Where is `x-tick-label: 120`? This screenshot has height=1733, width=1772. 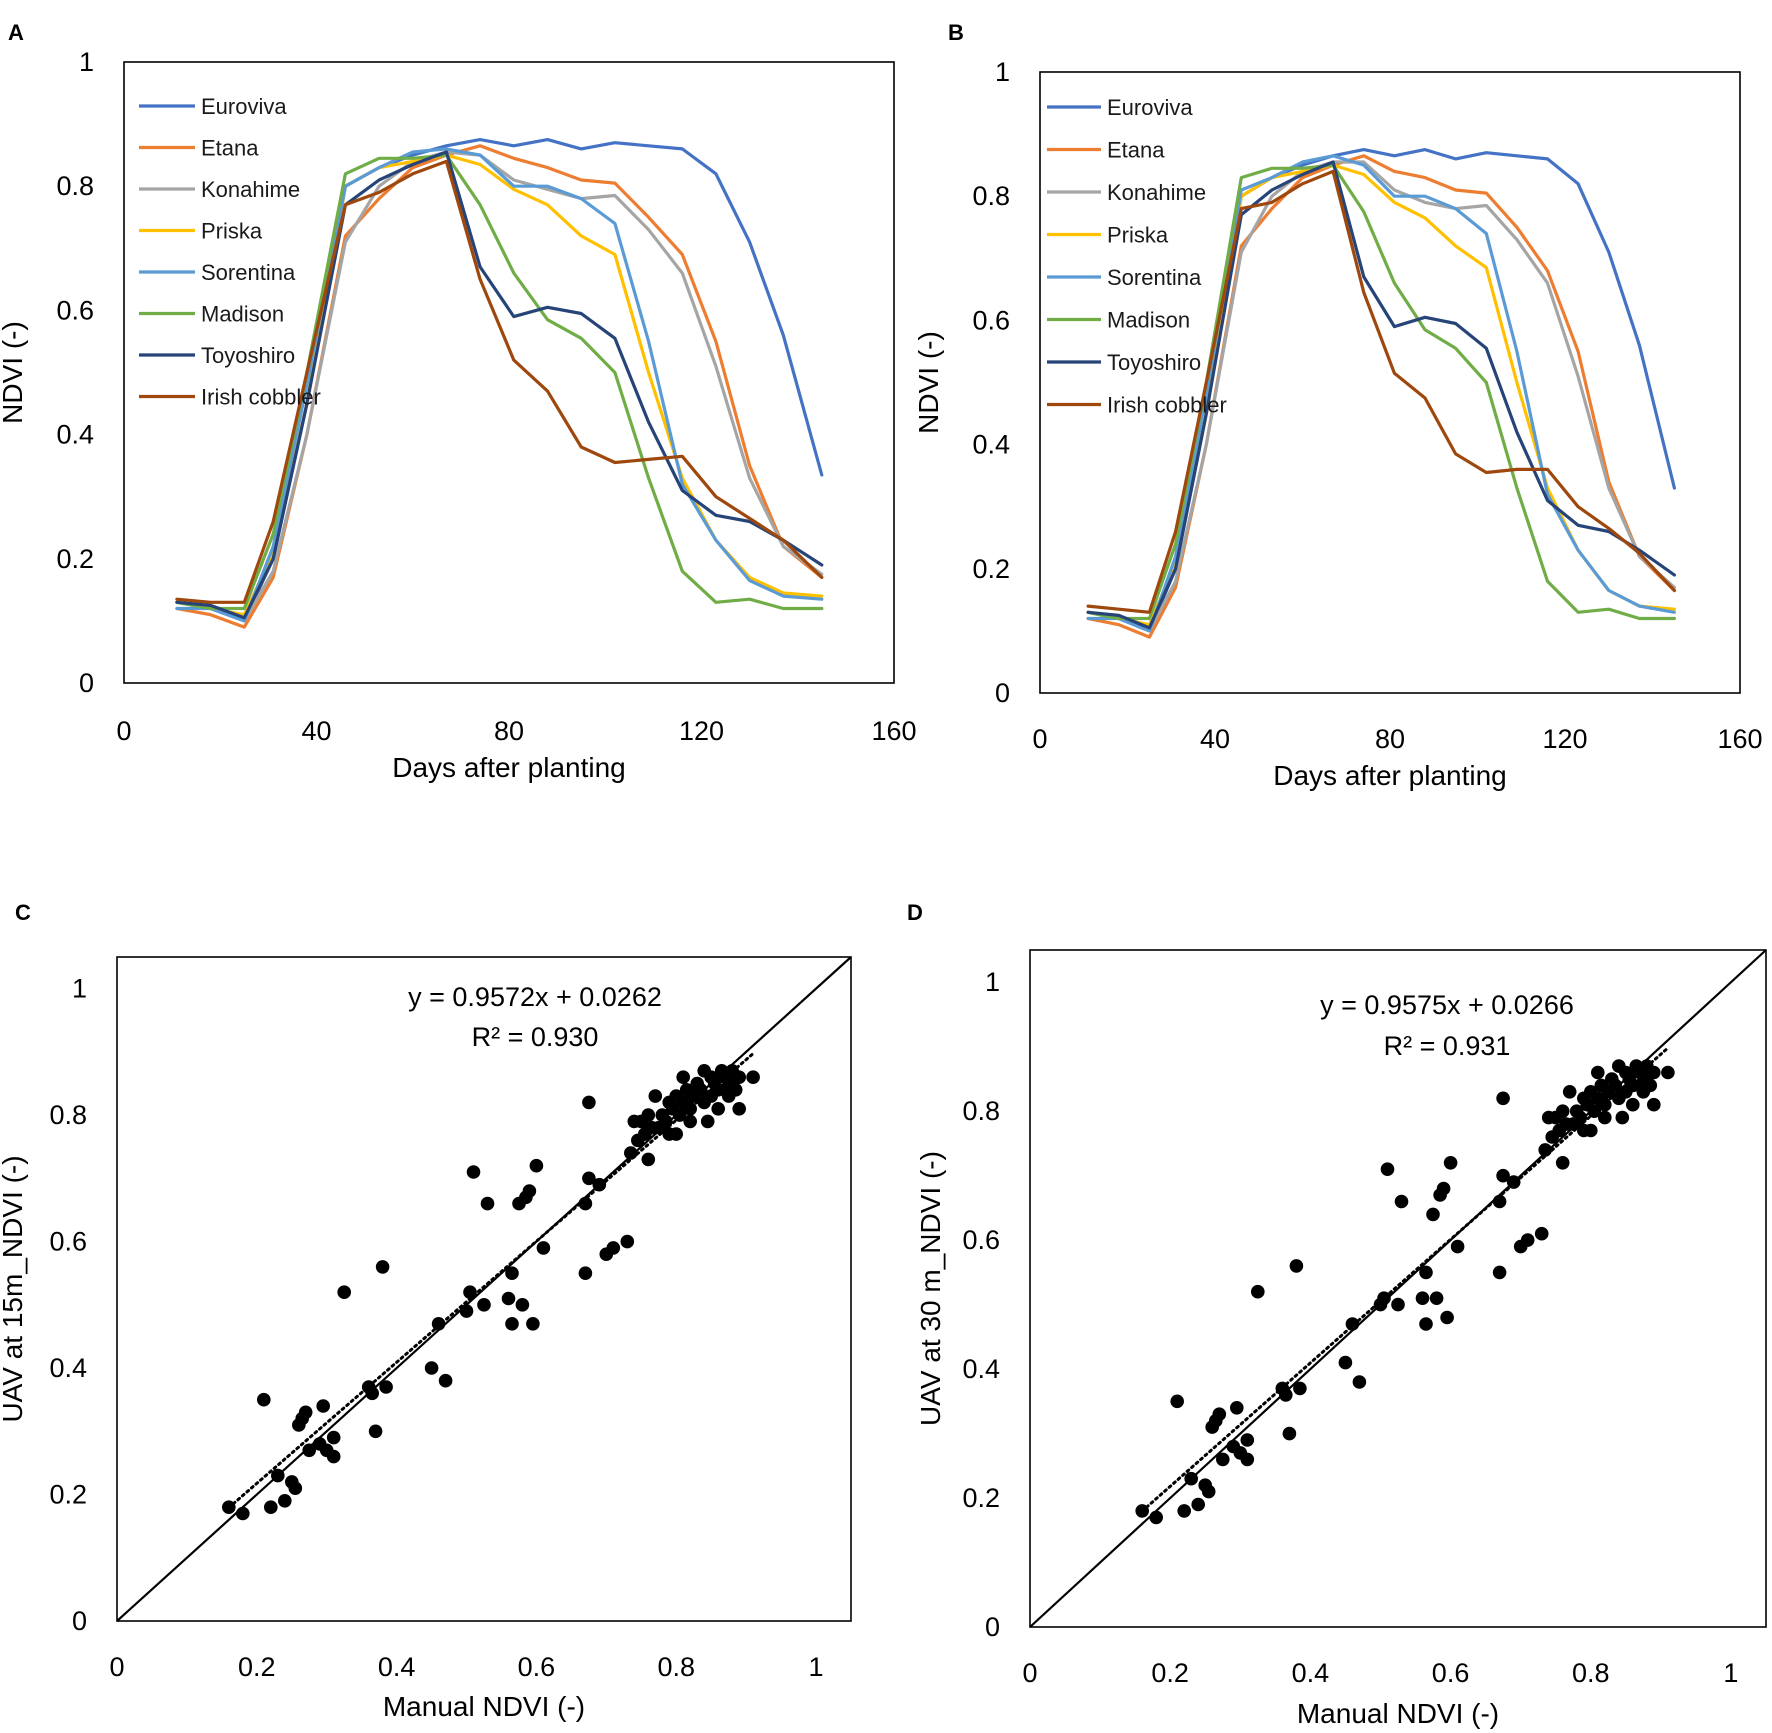 x-tick-label: 120 is located at coordinates (701, 731).